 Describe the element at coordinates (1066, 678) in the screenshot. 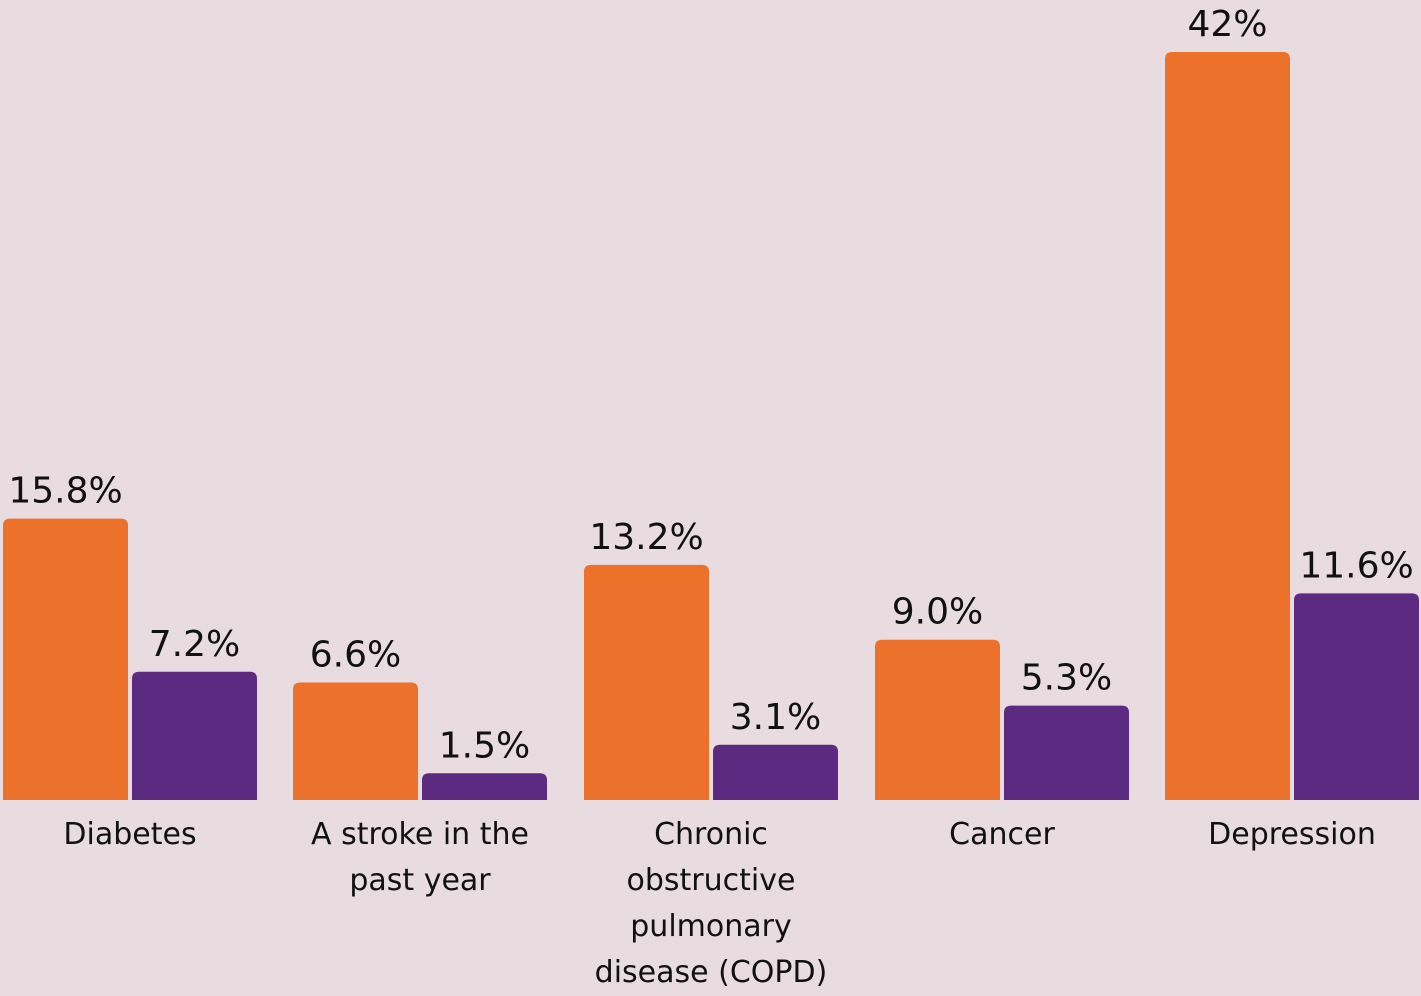

I see `value-label-series2-4: 5.3%` at that location.